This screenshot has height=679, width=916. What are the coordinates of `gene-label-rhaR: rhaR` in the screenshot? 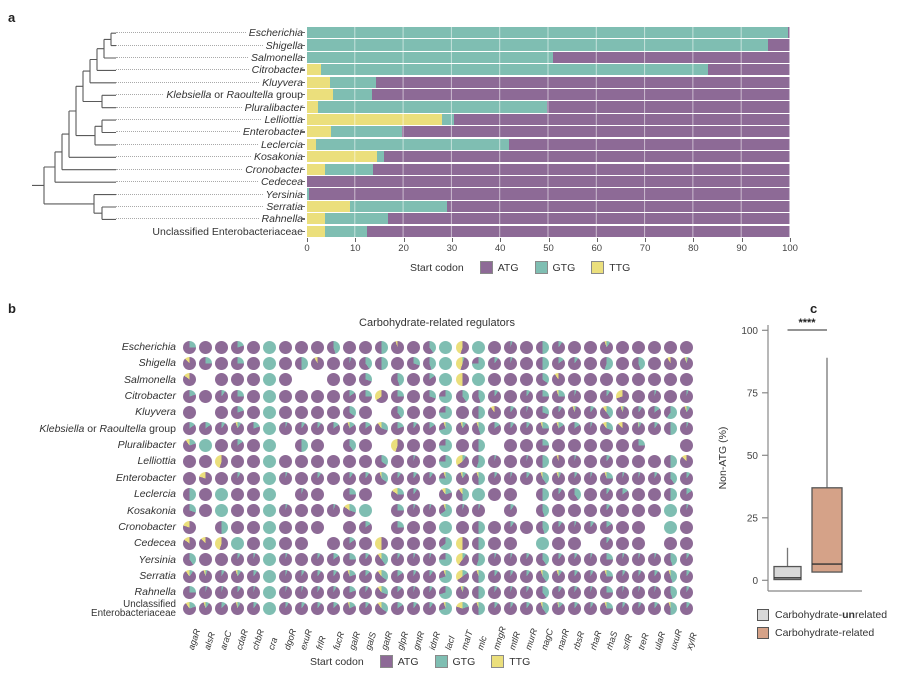 It's located at (595, 640).